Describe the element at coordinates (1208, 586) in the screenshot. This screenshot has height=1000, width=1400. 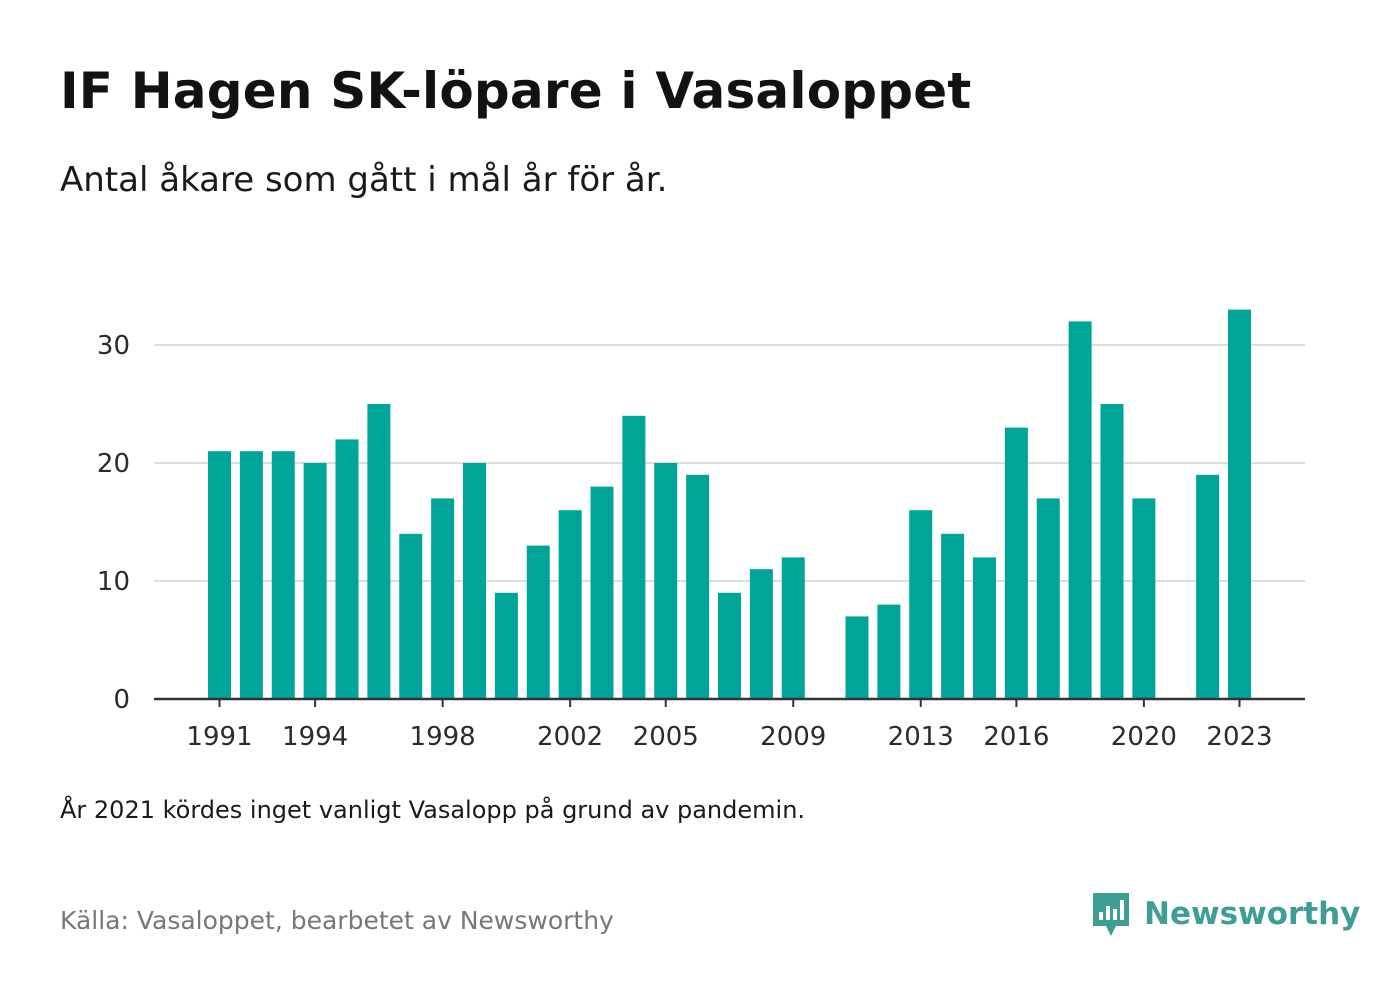
I see `bar-2022` at that location.